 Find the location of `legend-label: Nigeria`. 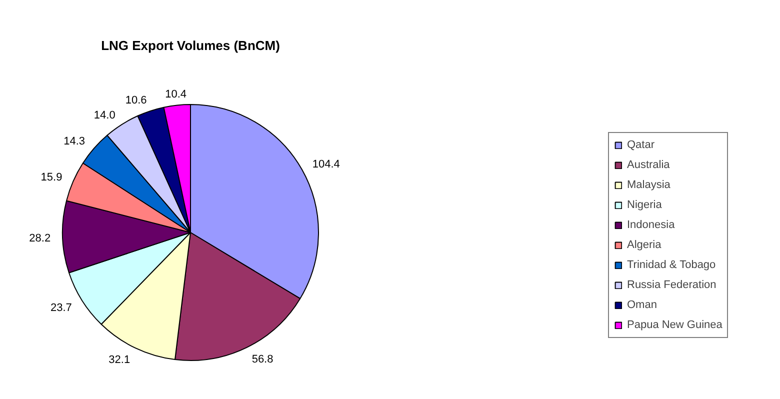

legend-label: Nigeria is located at coordinates (644, 205).